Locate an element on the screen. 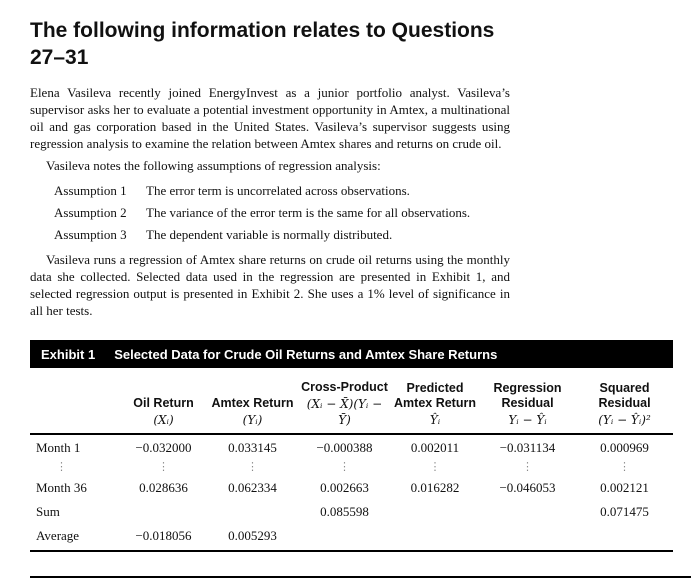 The image size is (691, 586). table-cell: 0.002663 is located at coordinates (344, 487).